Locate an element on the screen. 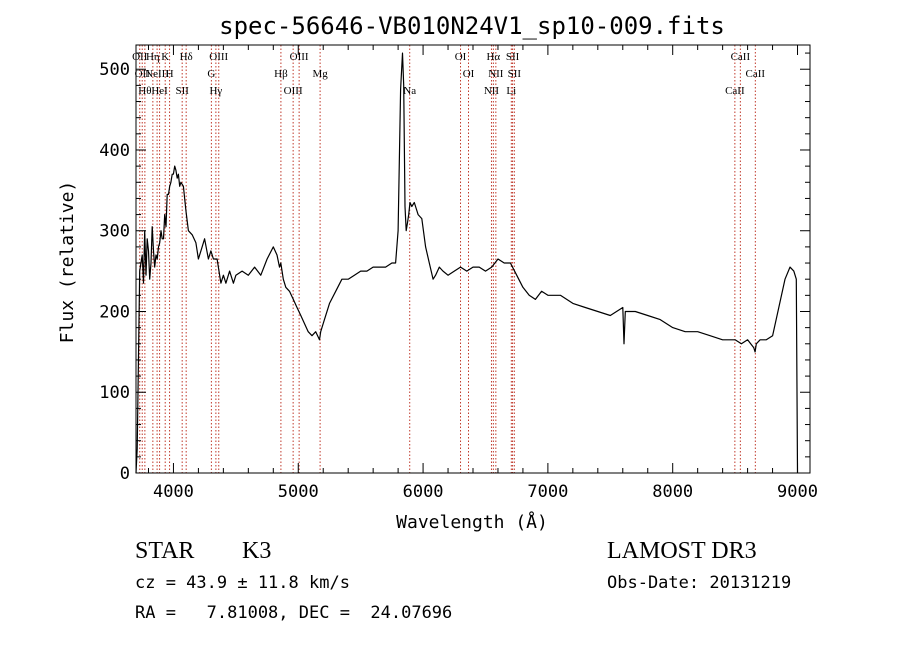 Image resolution: width=900 pixels, height=649 pixels. line-label: Na is located at coordinates (409, 91).